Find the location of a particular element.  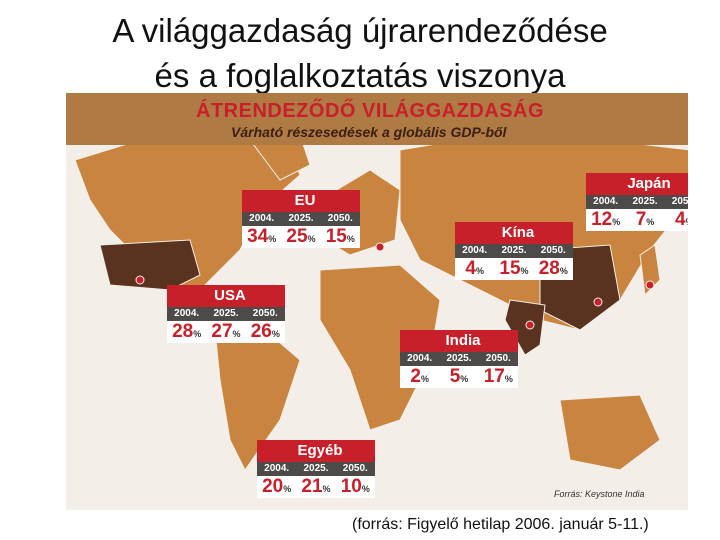

value-row: 12%7%4% is located at coordinates (637, 220).